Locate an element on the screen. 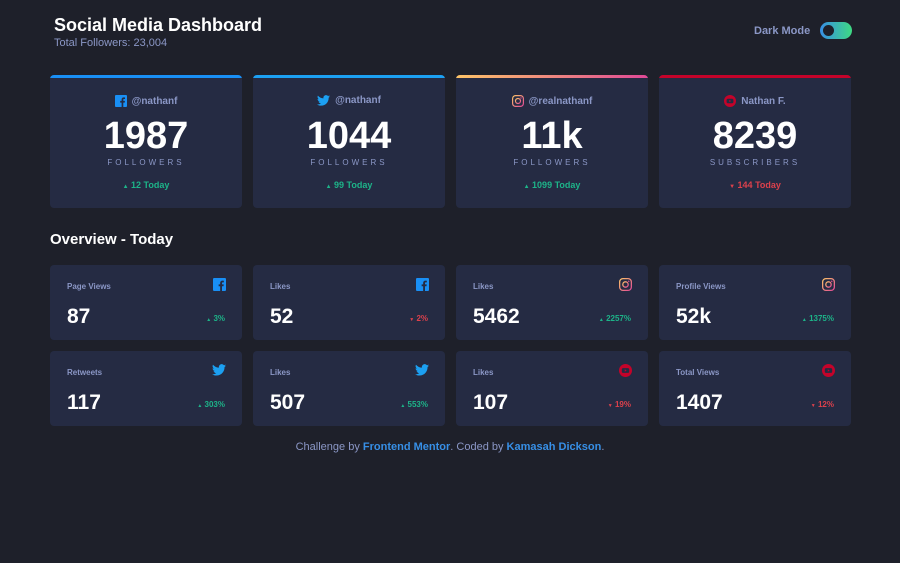 This screenshot has width=900, height=563. overview-pct: 303% is located at coordinates (214, 404).